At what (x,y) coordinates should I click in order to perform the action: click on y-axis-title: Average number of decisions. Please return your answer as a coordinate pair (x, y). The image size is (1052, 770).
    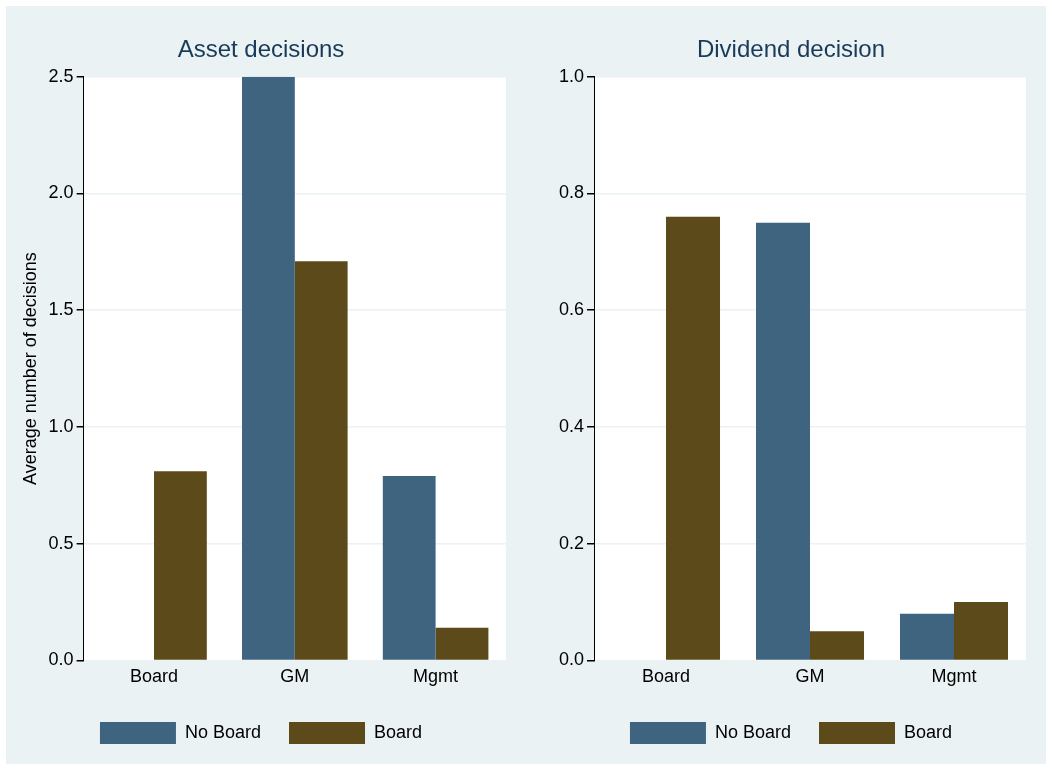
    Looking at the image, I should click on (29, 369).